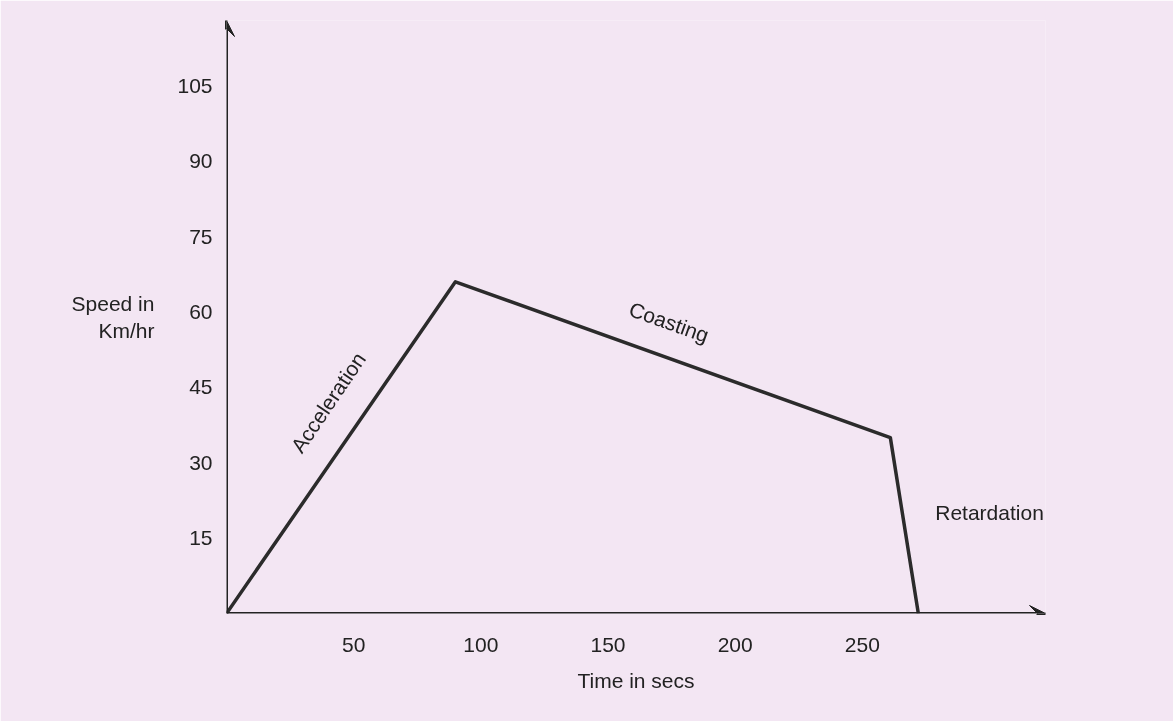  Describe the element at coordinates (201, 387) in the screenshot. I see `y-tick-label: 45` at that location.